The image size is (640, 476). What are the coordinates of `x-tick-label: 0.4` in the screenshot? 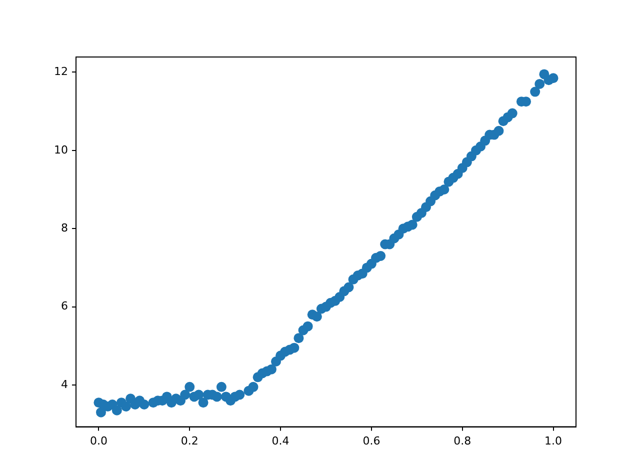 It's located at (281, 441).